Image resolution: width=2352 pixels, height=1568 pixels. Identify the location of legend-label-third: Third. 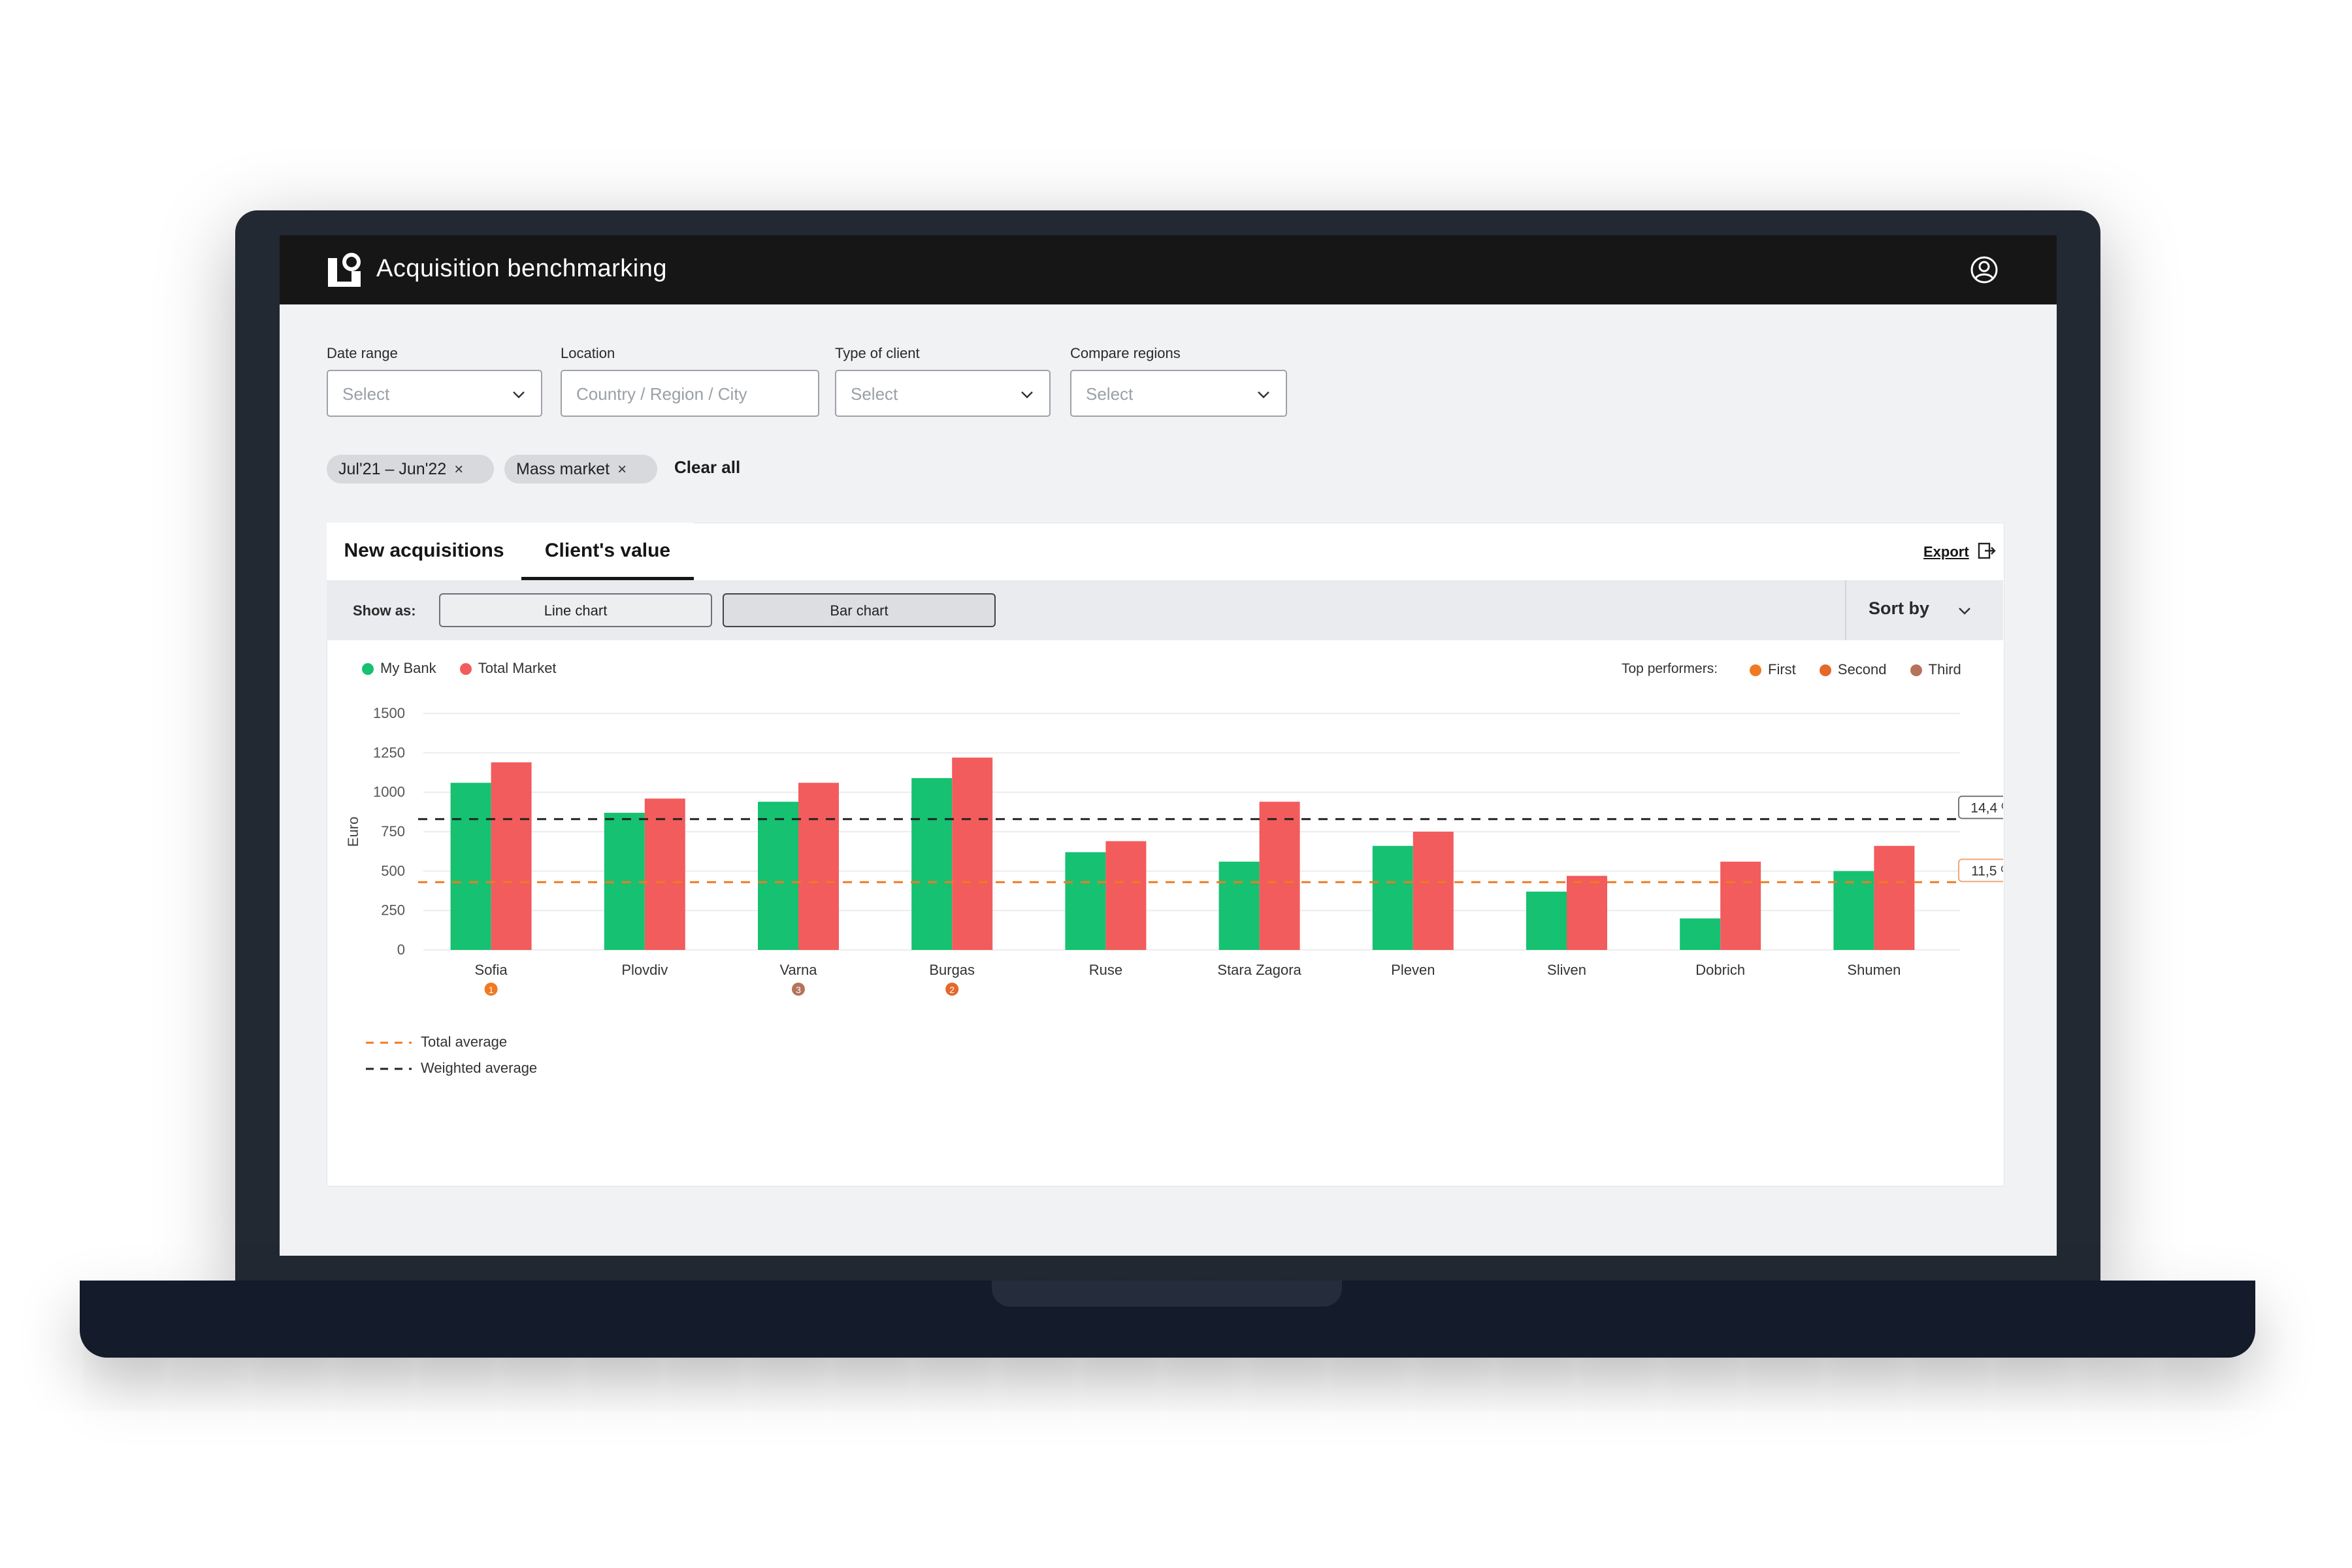
(1944, 669).